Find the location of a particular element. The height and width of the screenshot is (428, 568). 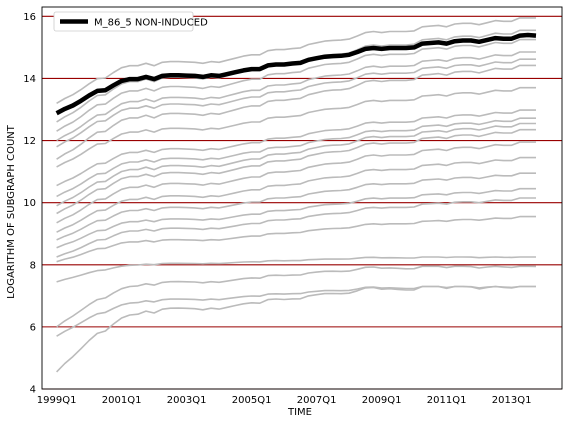

x-axis-label: TIME is located at coordinates (299, 412).